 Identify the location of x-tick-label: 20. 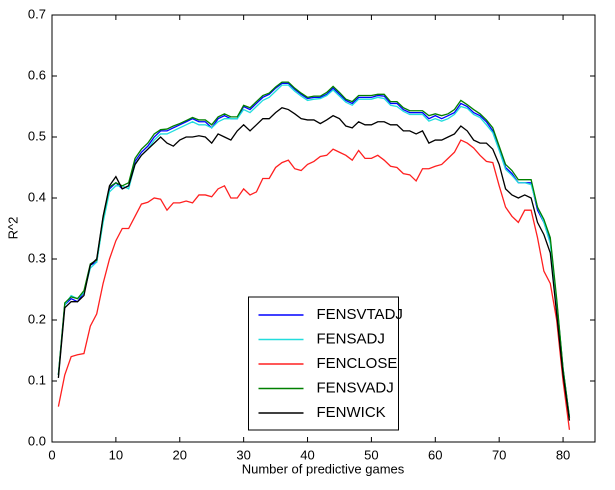
(180, 454).